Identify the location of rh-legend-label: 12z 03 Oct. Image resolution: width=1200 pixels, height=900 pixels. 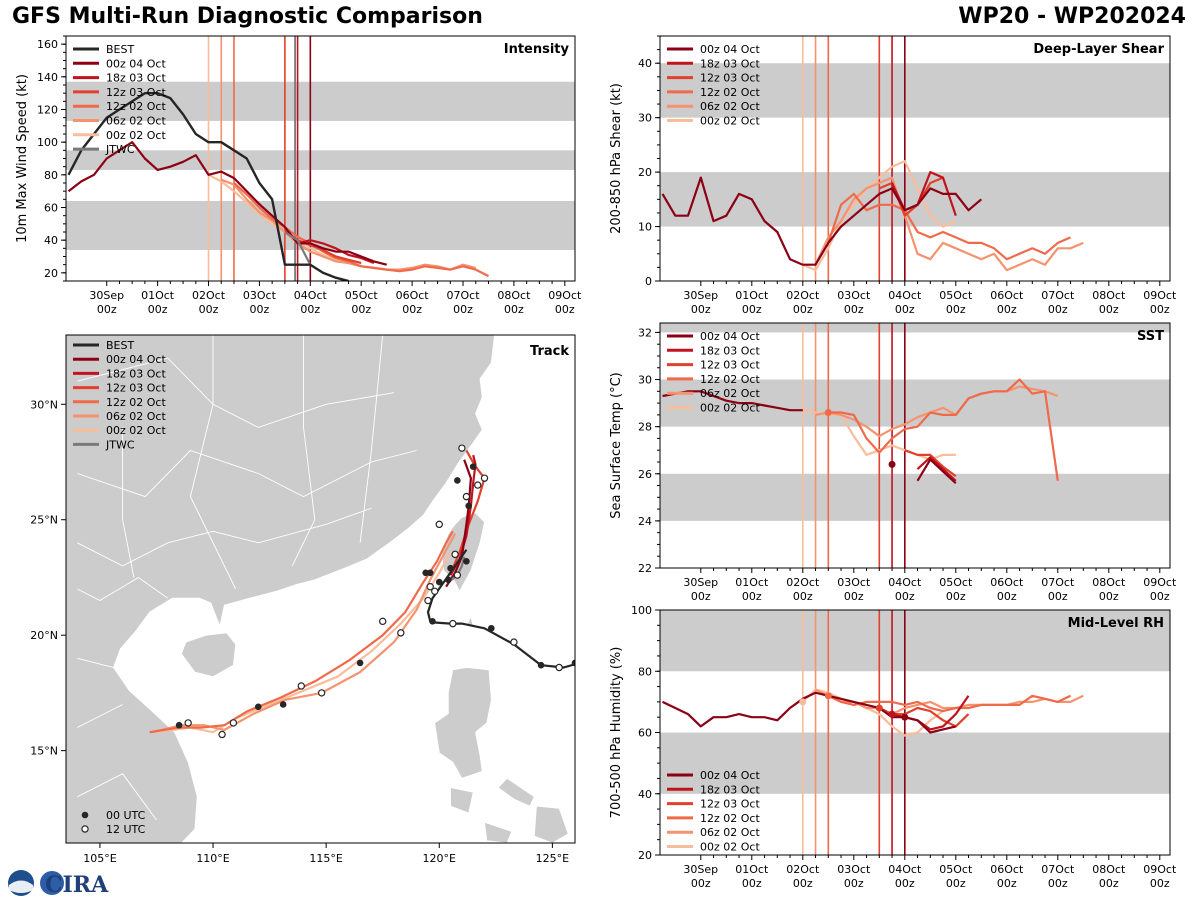
(730, 804).